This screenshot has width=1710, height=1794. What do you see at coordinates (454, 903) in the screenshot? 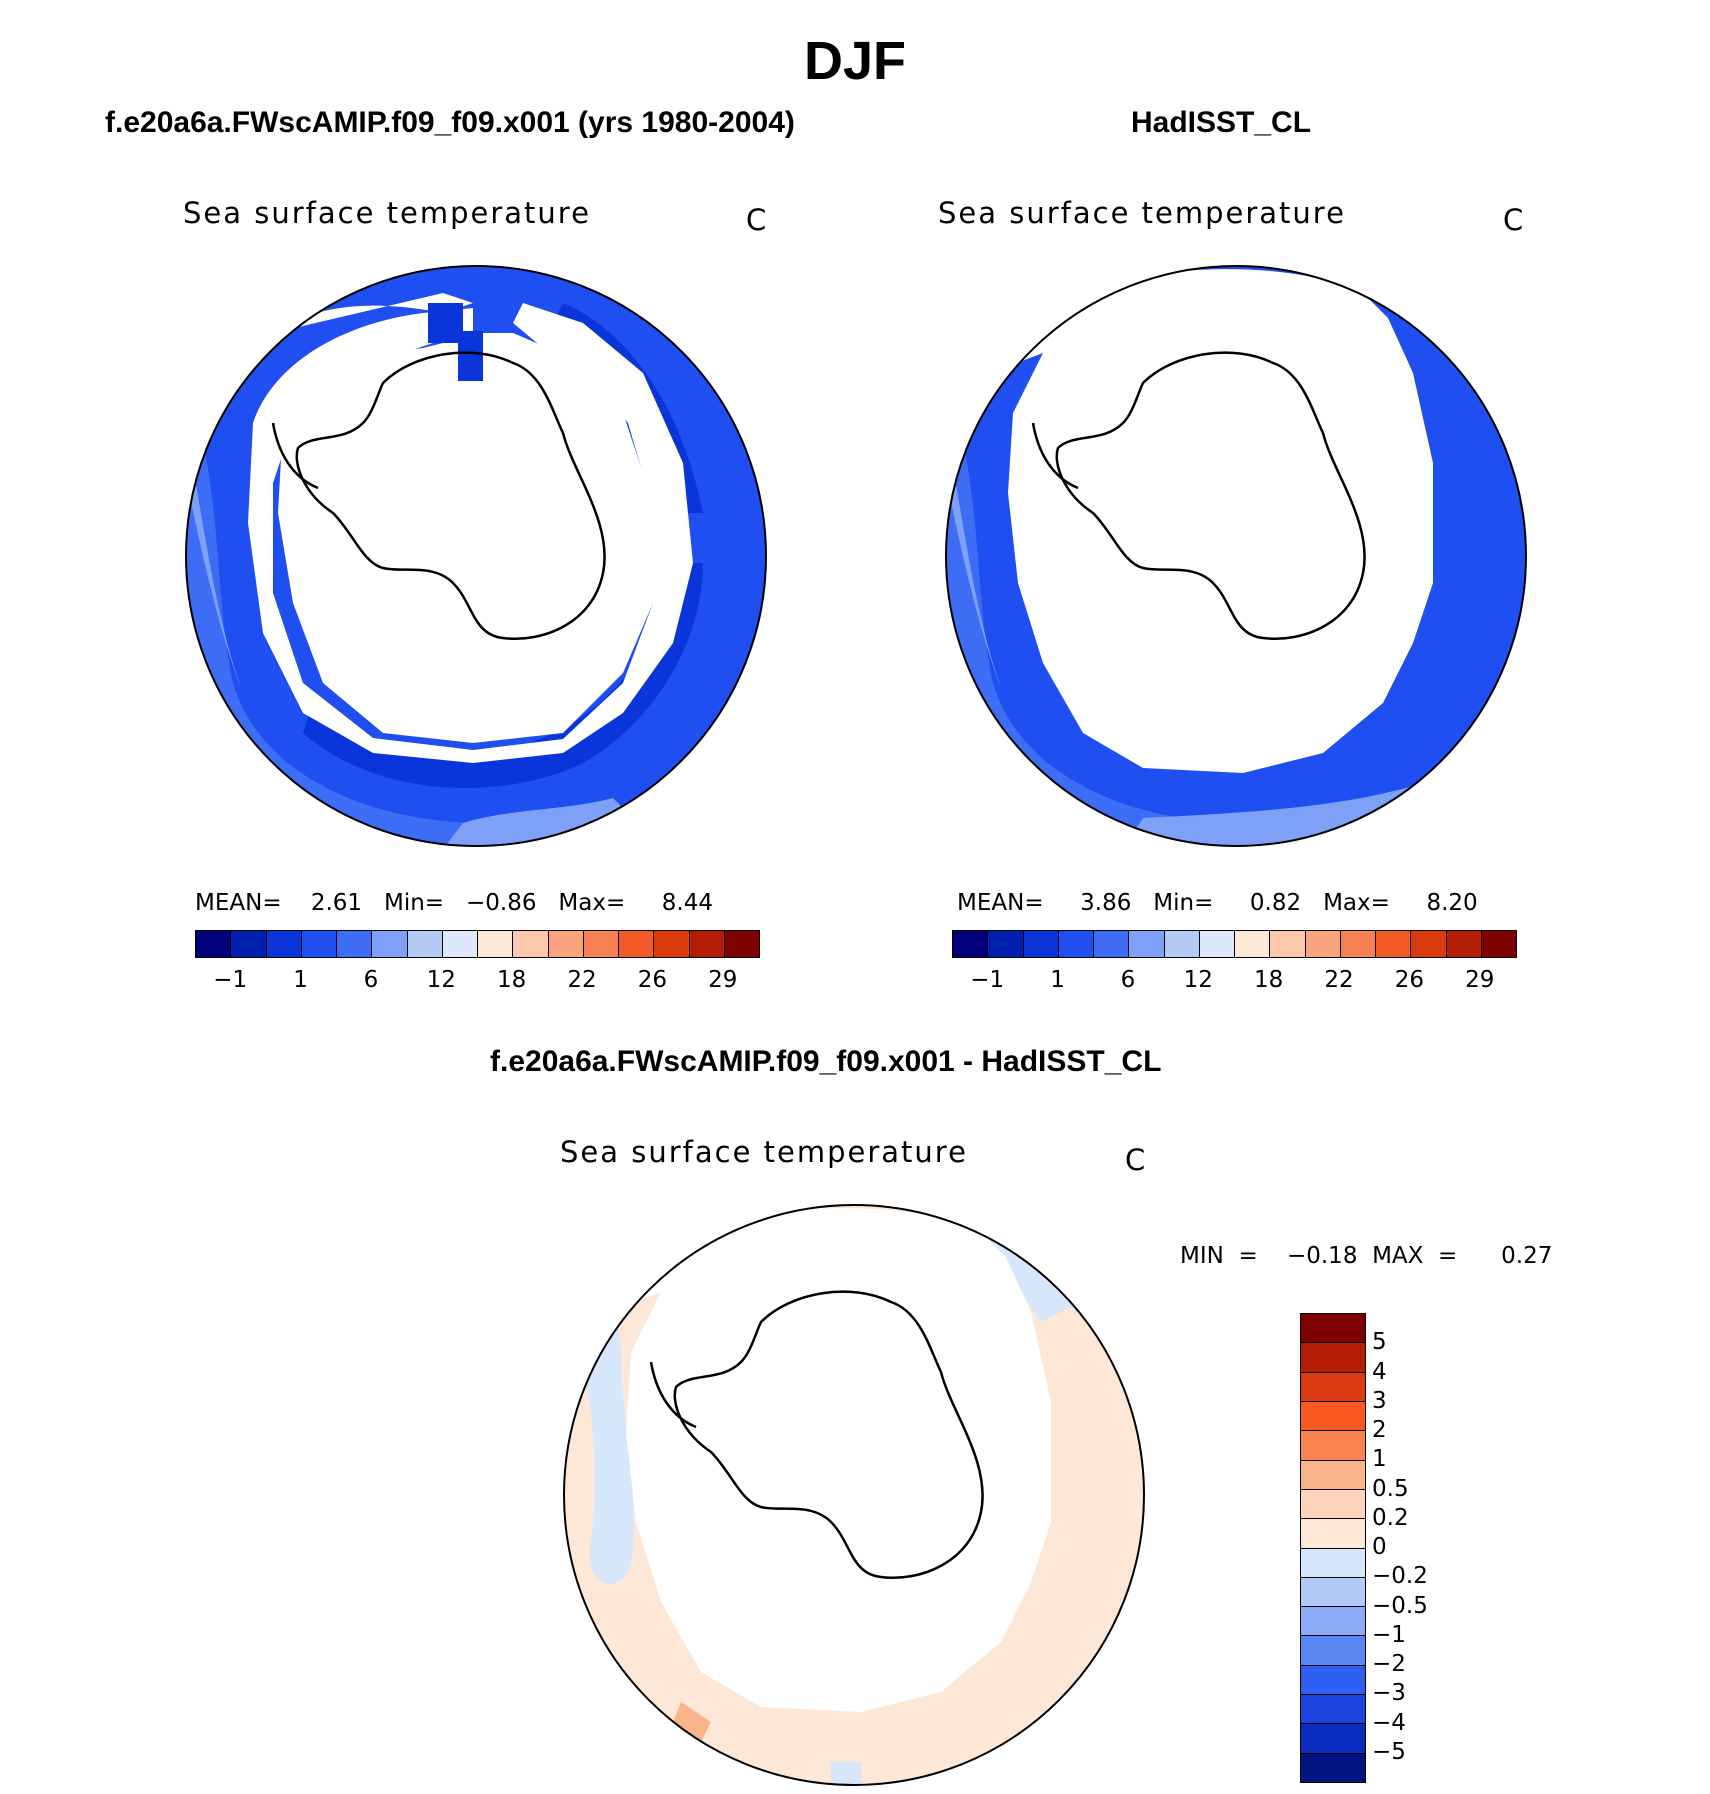
I see `model-stats: MEAN= 2.61 Min= −0.86 Max= 8.44` at bounding box center [454, 903].